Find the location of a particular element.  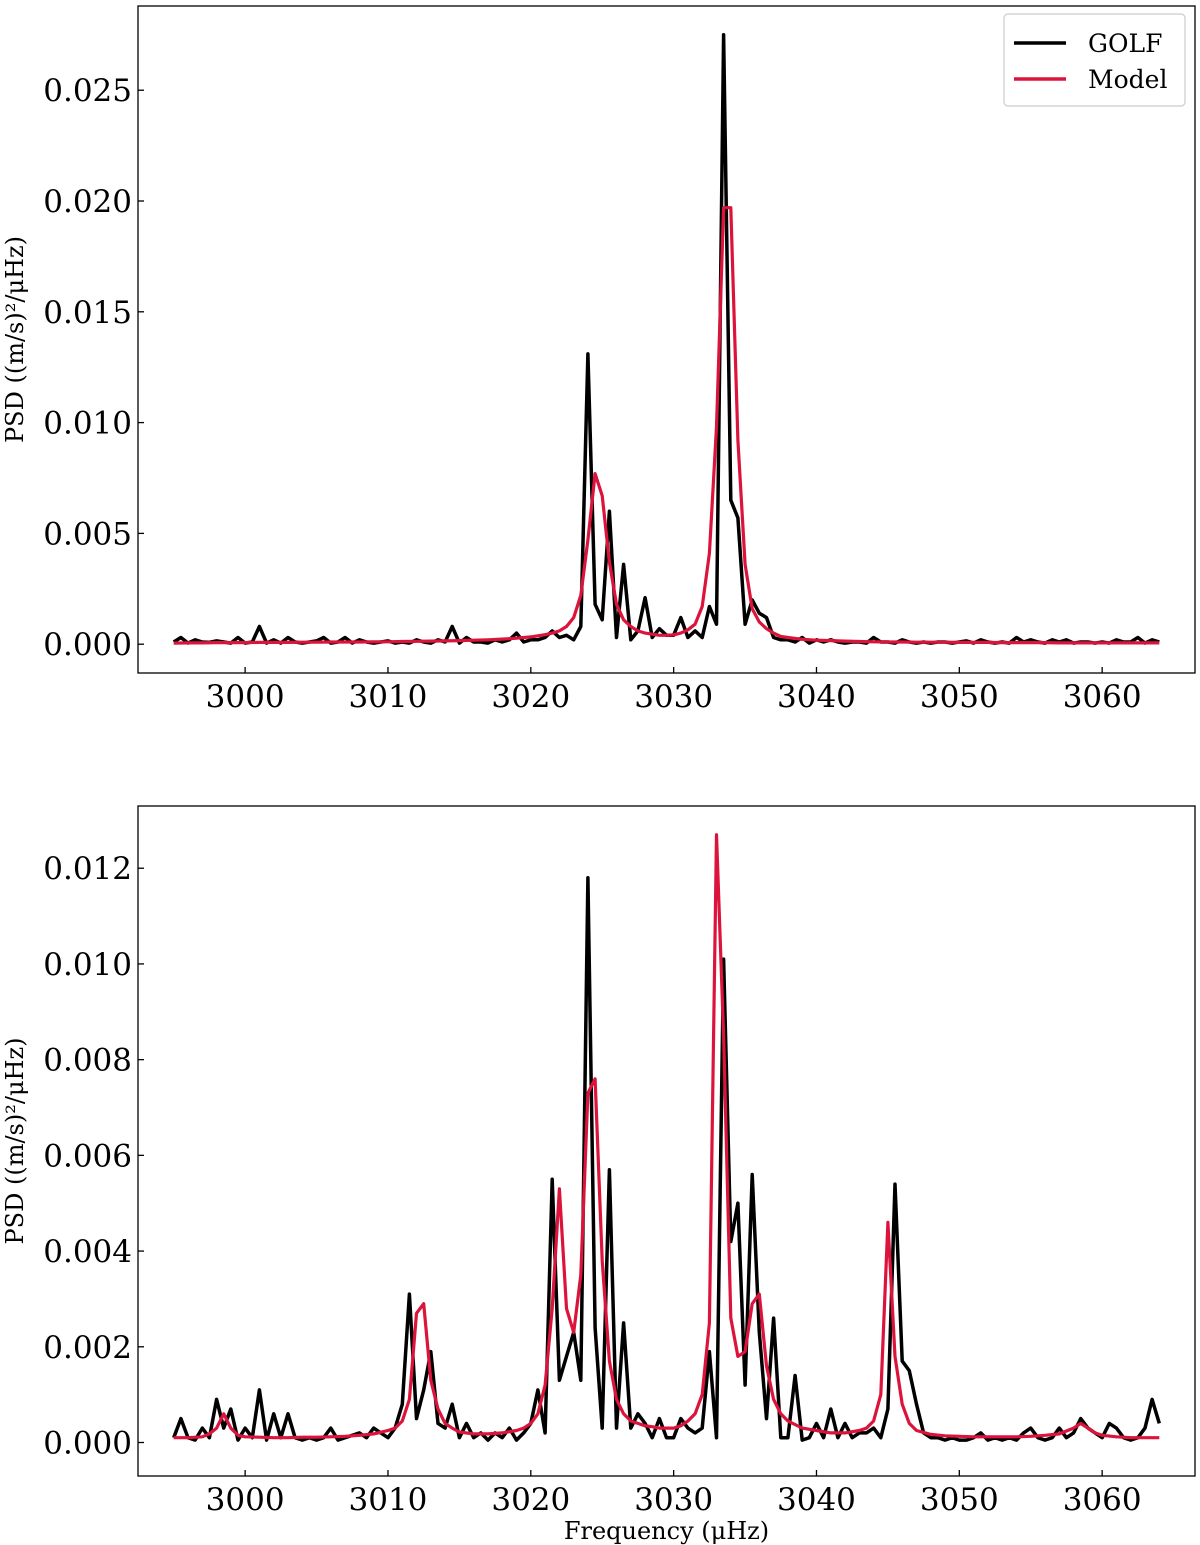

legend-label: Model is located at coordinates (1127, 79).